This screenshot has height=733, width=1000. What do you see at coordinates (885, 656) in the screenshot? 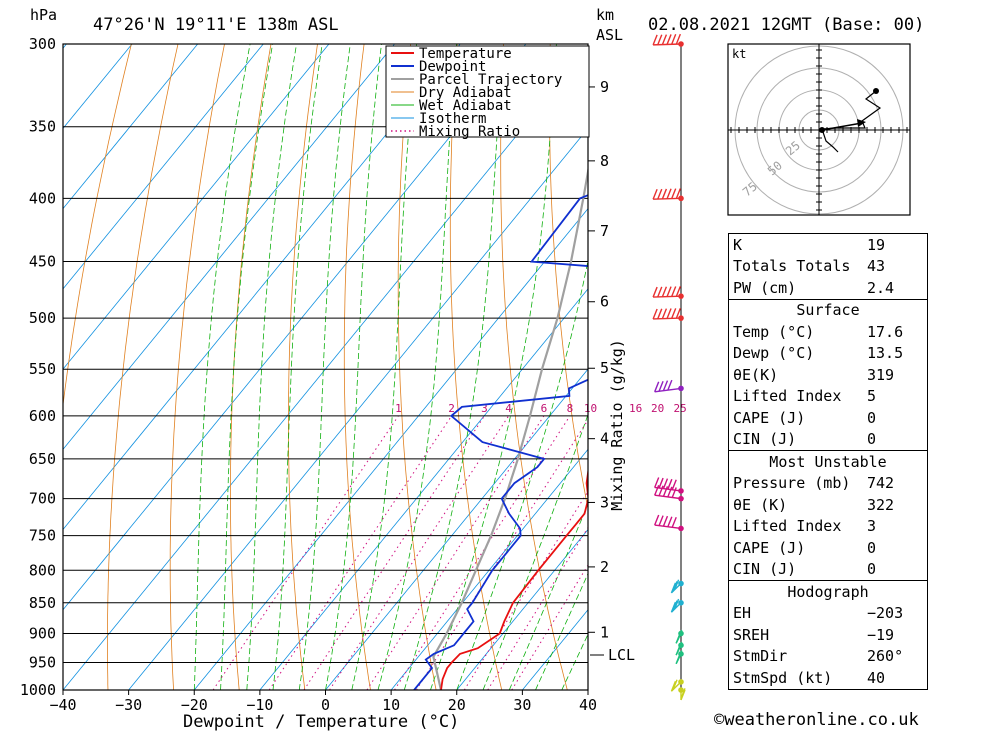
I see `stmdir-value: 260°` at bounding box center [885, 656].